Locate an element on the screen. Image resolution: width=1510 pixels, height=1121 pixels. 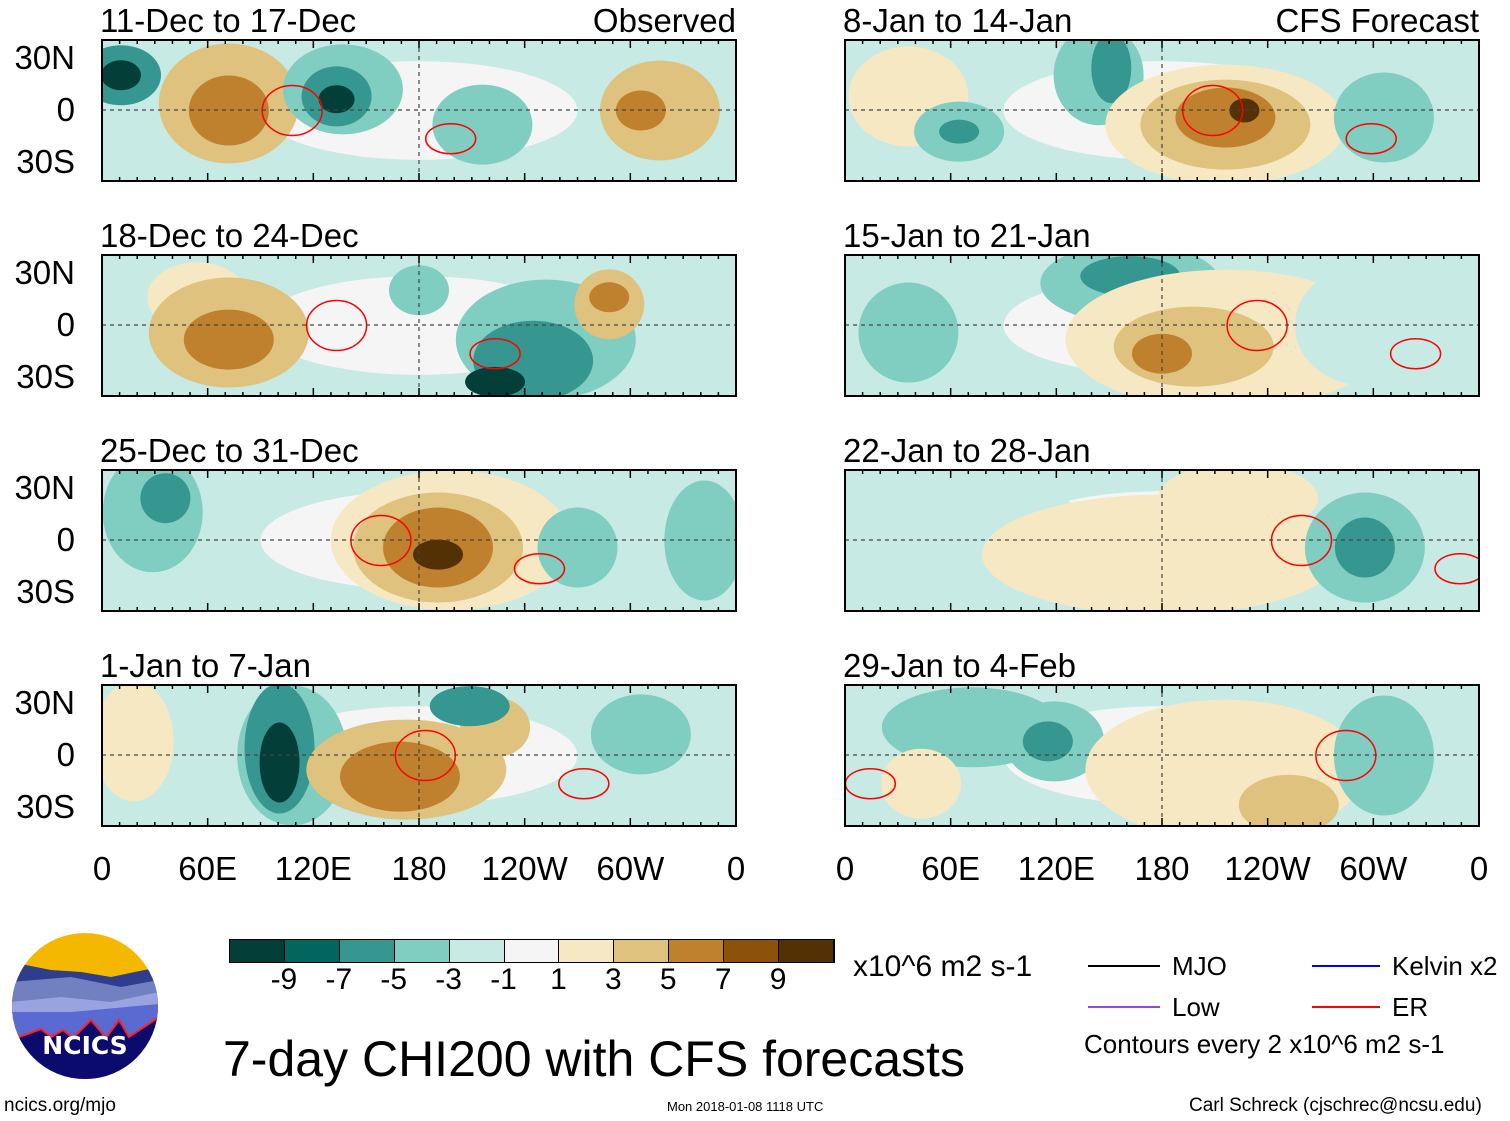
lon-tick-label: 120W is located at coordinates (1267, 868).